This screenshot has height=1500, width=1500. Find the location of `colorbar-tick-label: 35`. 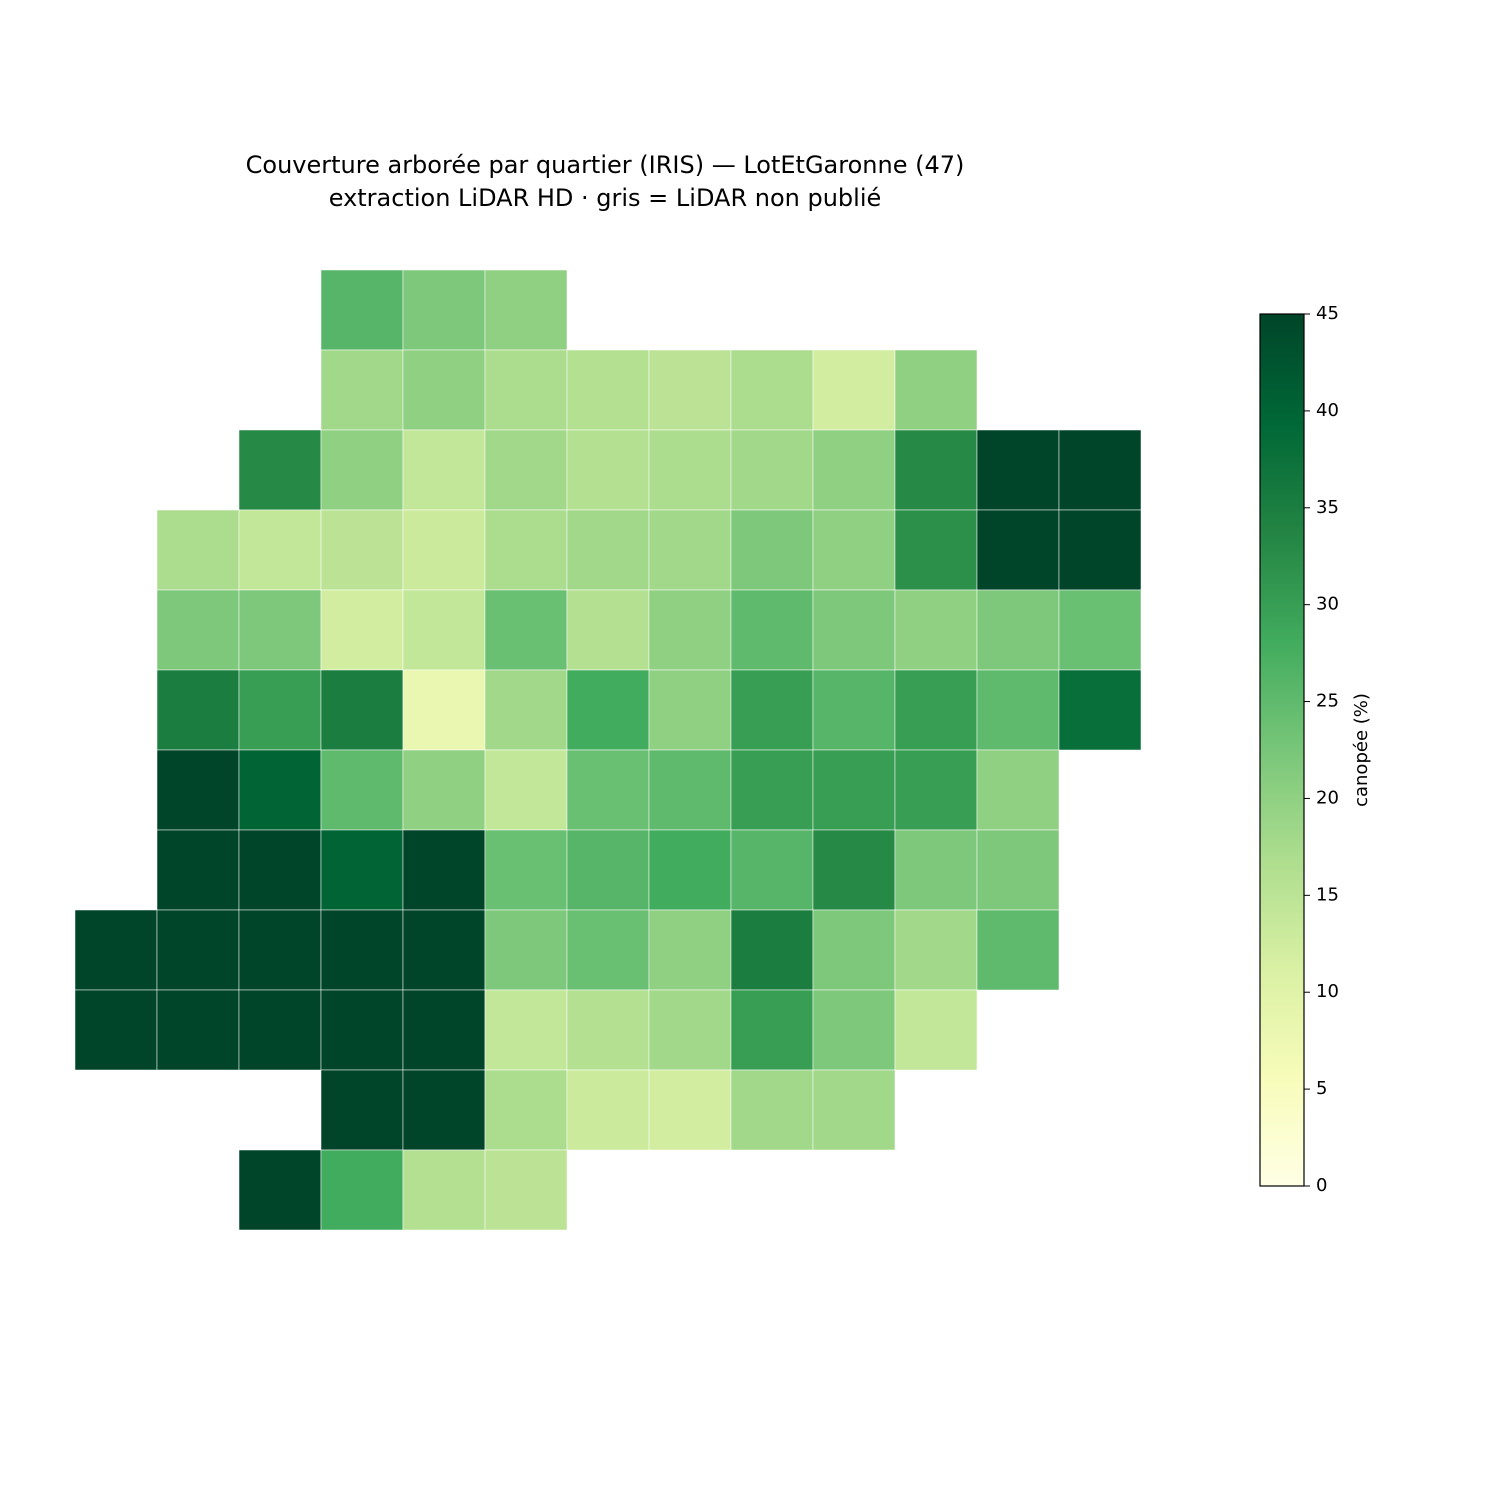

colorbar-tick-label: 35 is located at coordinates (1327, 507).